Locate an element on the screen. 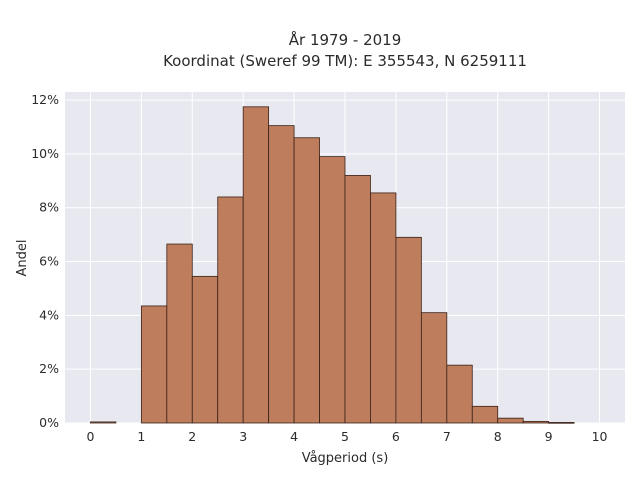 Image resolution: width=640 pixels, height=480 pixels. chart-title: År 1979 - 2019 is located at coordinates (345, 39).